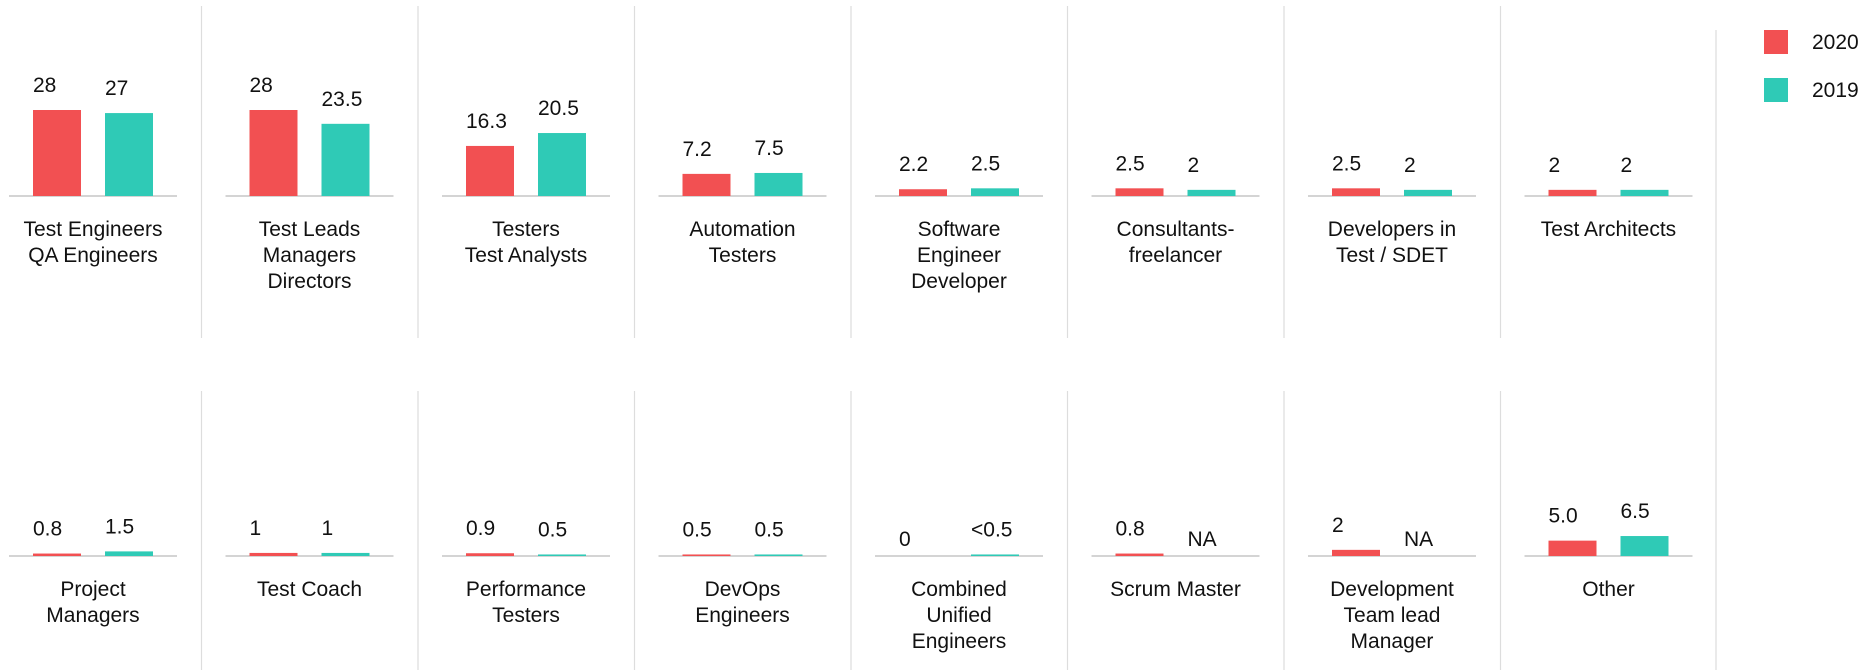 This screenshot has width=1875, height=672. I want to click on value-label: <0.5, so click(991, 529).